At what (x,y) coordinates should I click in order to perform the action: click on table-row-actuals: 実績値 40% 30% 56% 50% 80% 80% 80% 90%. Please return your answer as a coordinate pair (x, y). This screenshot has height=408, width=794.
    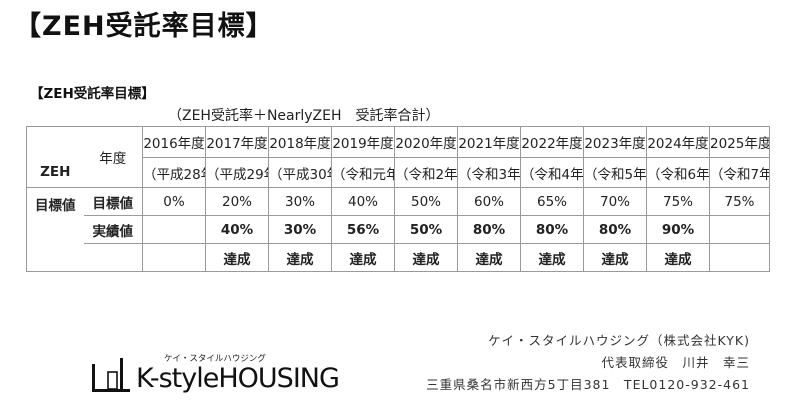
    Looking at the image, I should click on (398, 229).